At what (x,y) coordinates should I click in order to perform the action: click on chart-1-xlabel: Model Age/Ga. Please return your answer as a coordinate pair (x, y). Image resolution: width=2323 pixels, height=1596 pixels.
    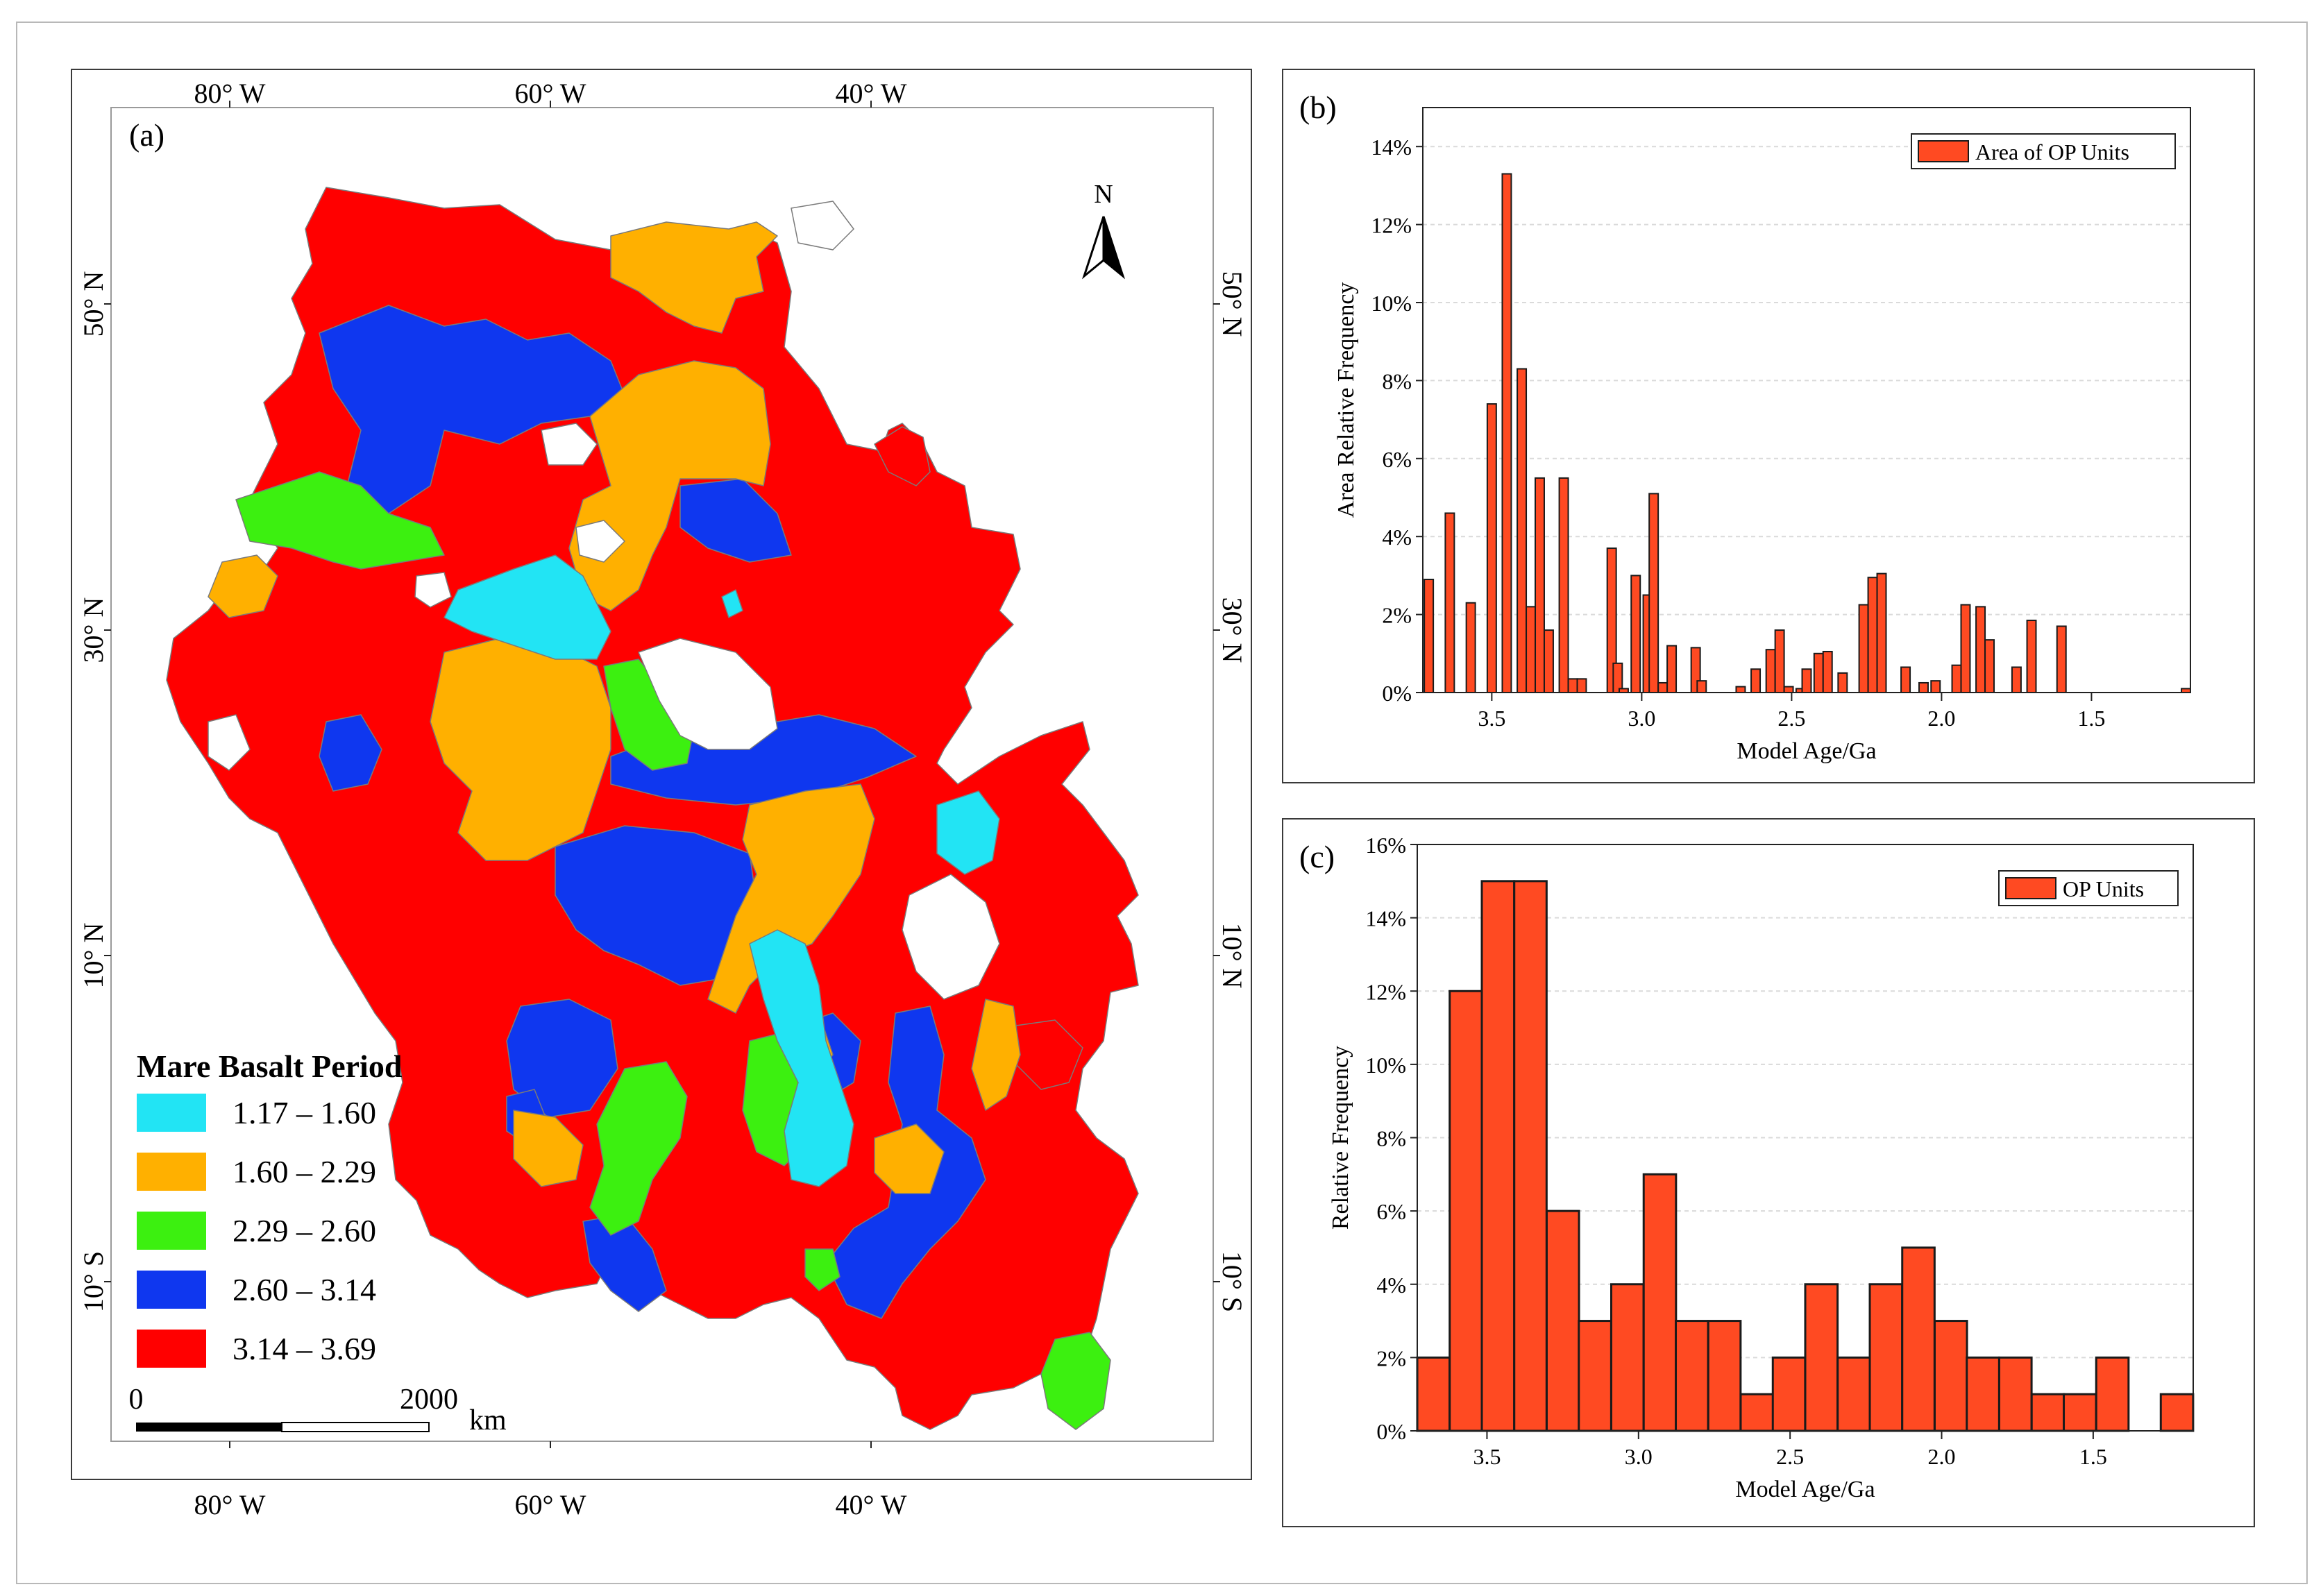
    Looking at the image, I should click on (1805, 1490).